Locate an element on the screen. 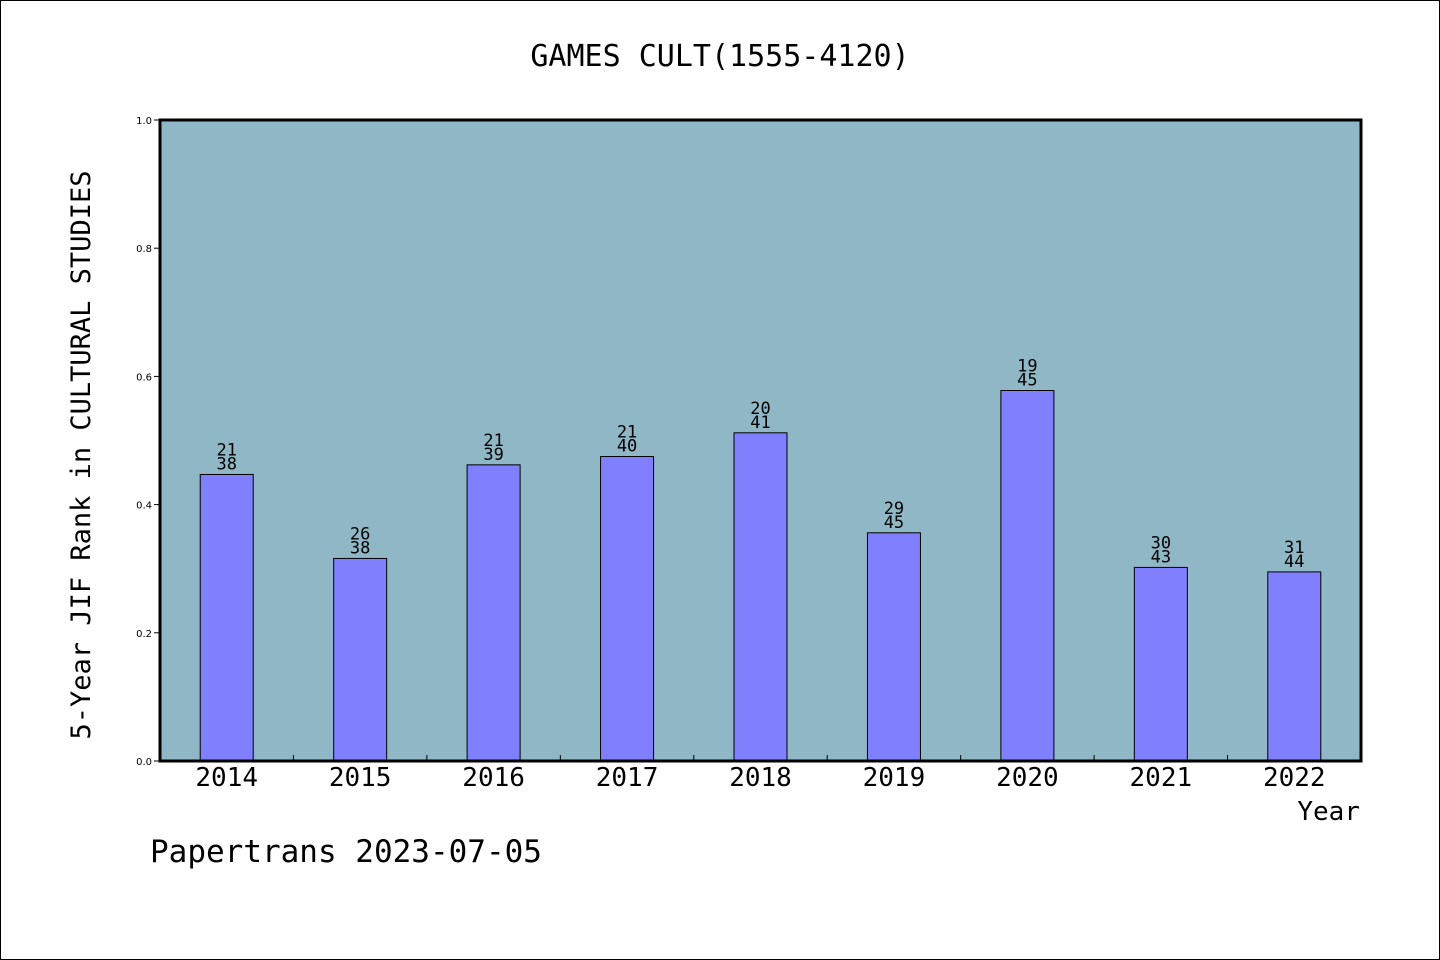 The width and height of the screenshot is (1440, 960). x-tick-label-2014: 2014 is located at coordinates (226, 778).